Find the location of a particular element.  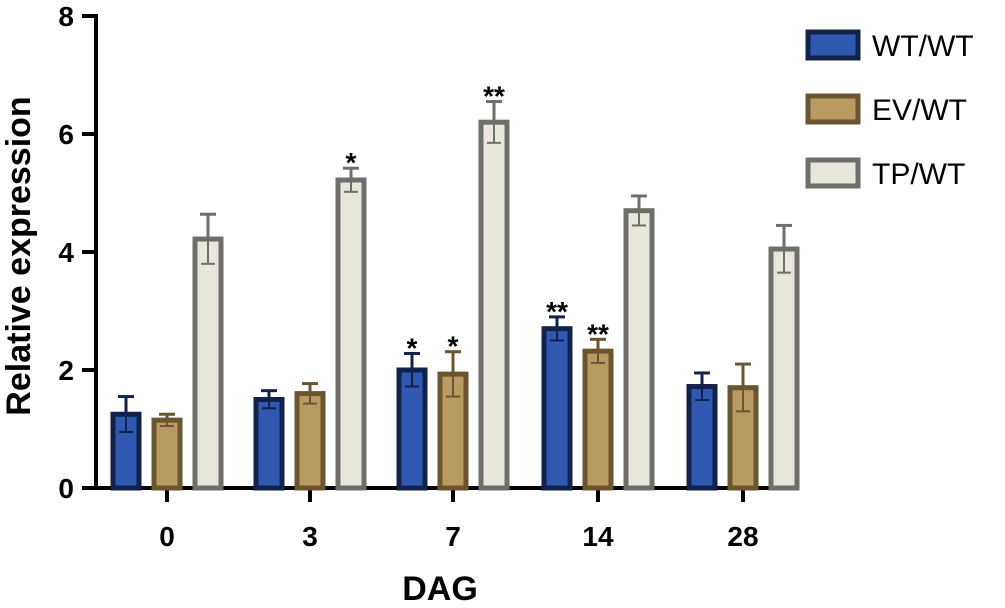

y-tick-label: 2 is located at coordinates (66, 370).